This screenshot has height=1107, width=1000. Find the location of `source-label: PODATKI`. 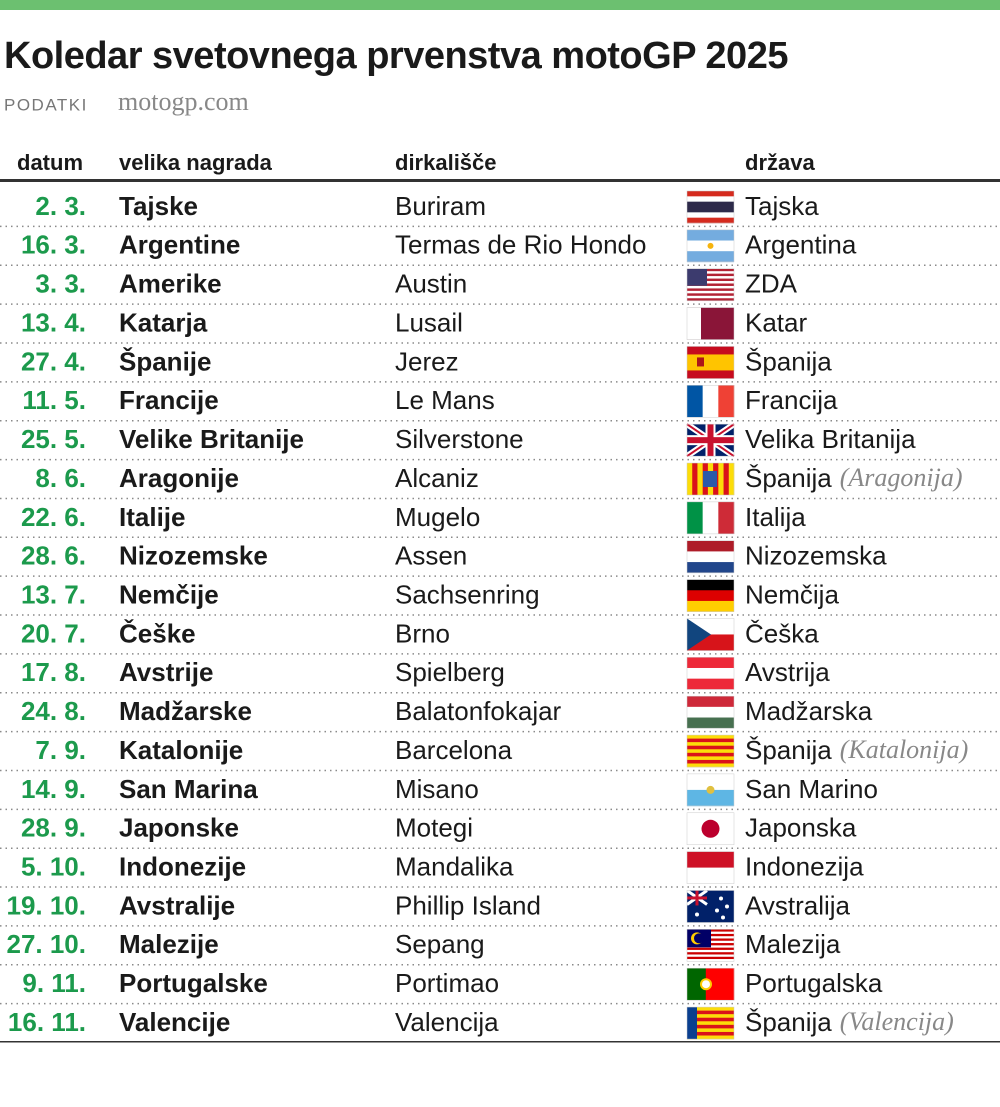

source-label: PODATKI is located at coordinates (46, 104).